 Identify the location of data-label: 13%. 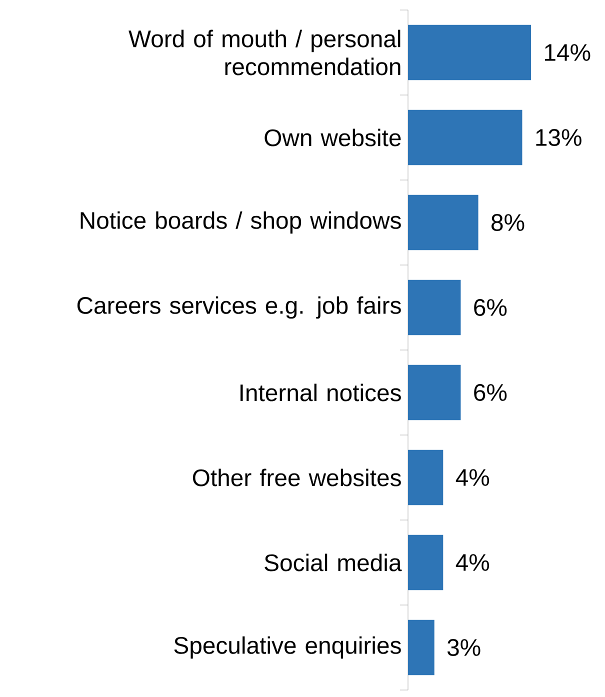
(559, 137).